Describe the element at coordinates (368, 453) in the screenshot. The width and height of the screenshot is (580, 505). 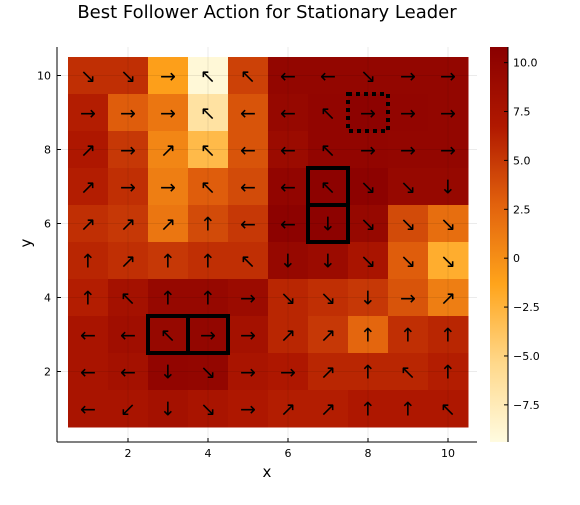
I see `x-tick-label: 8` at that location.